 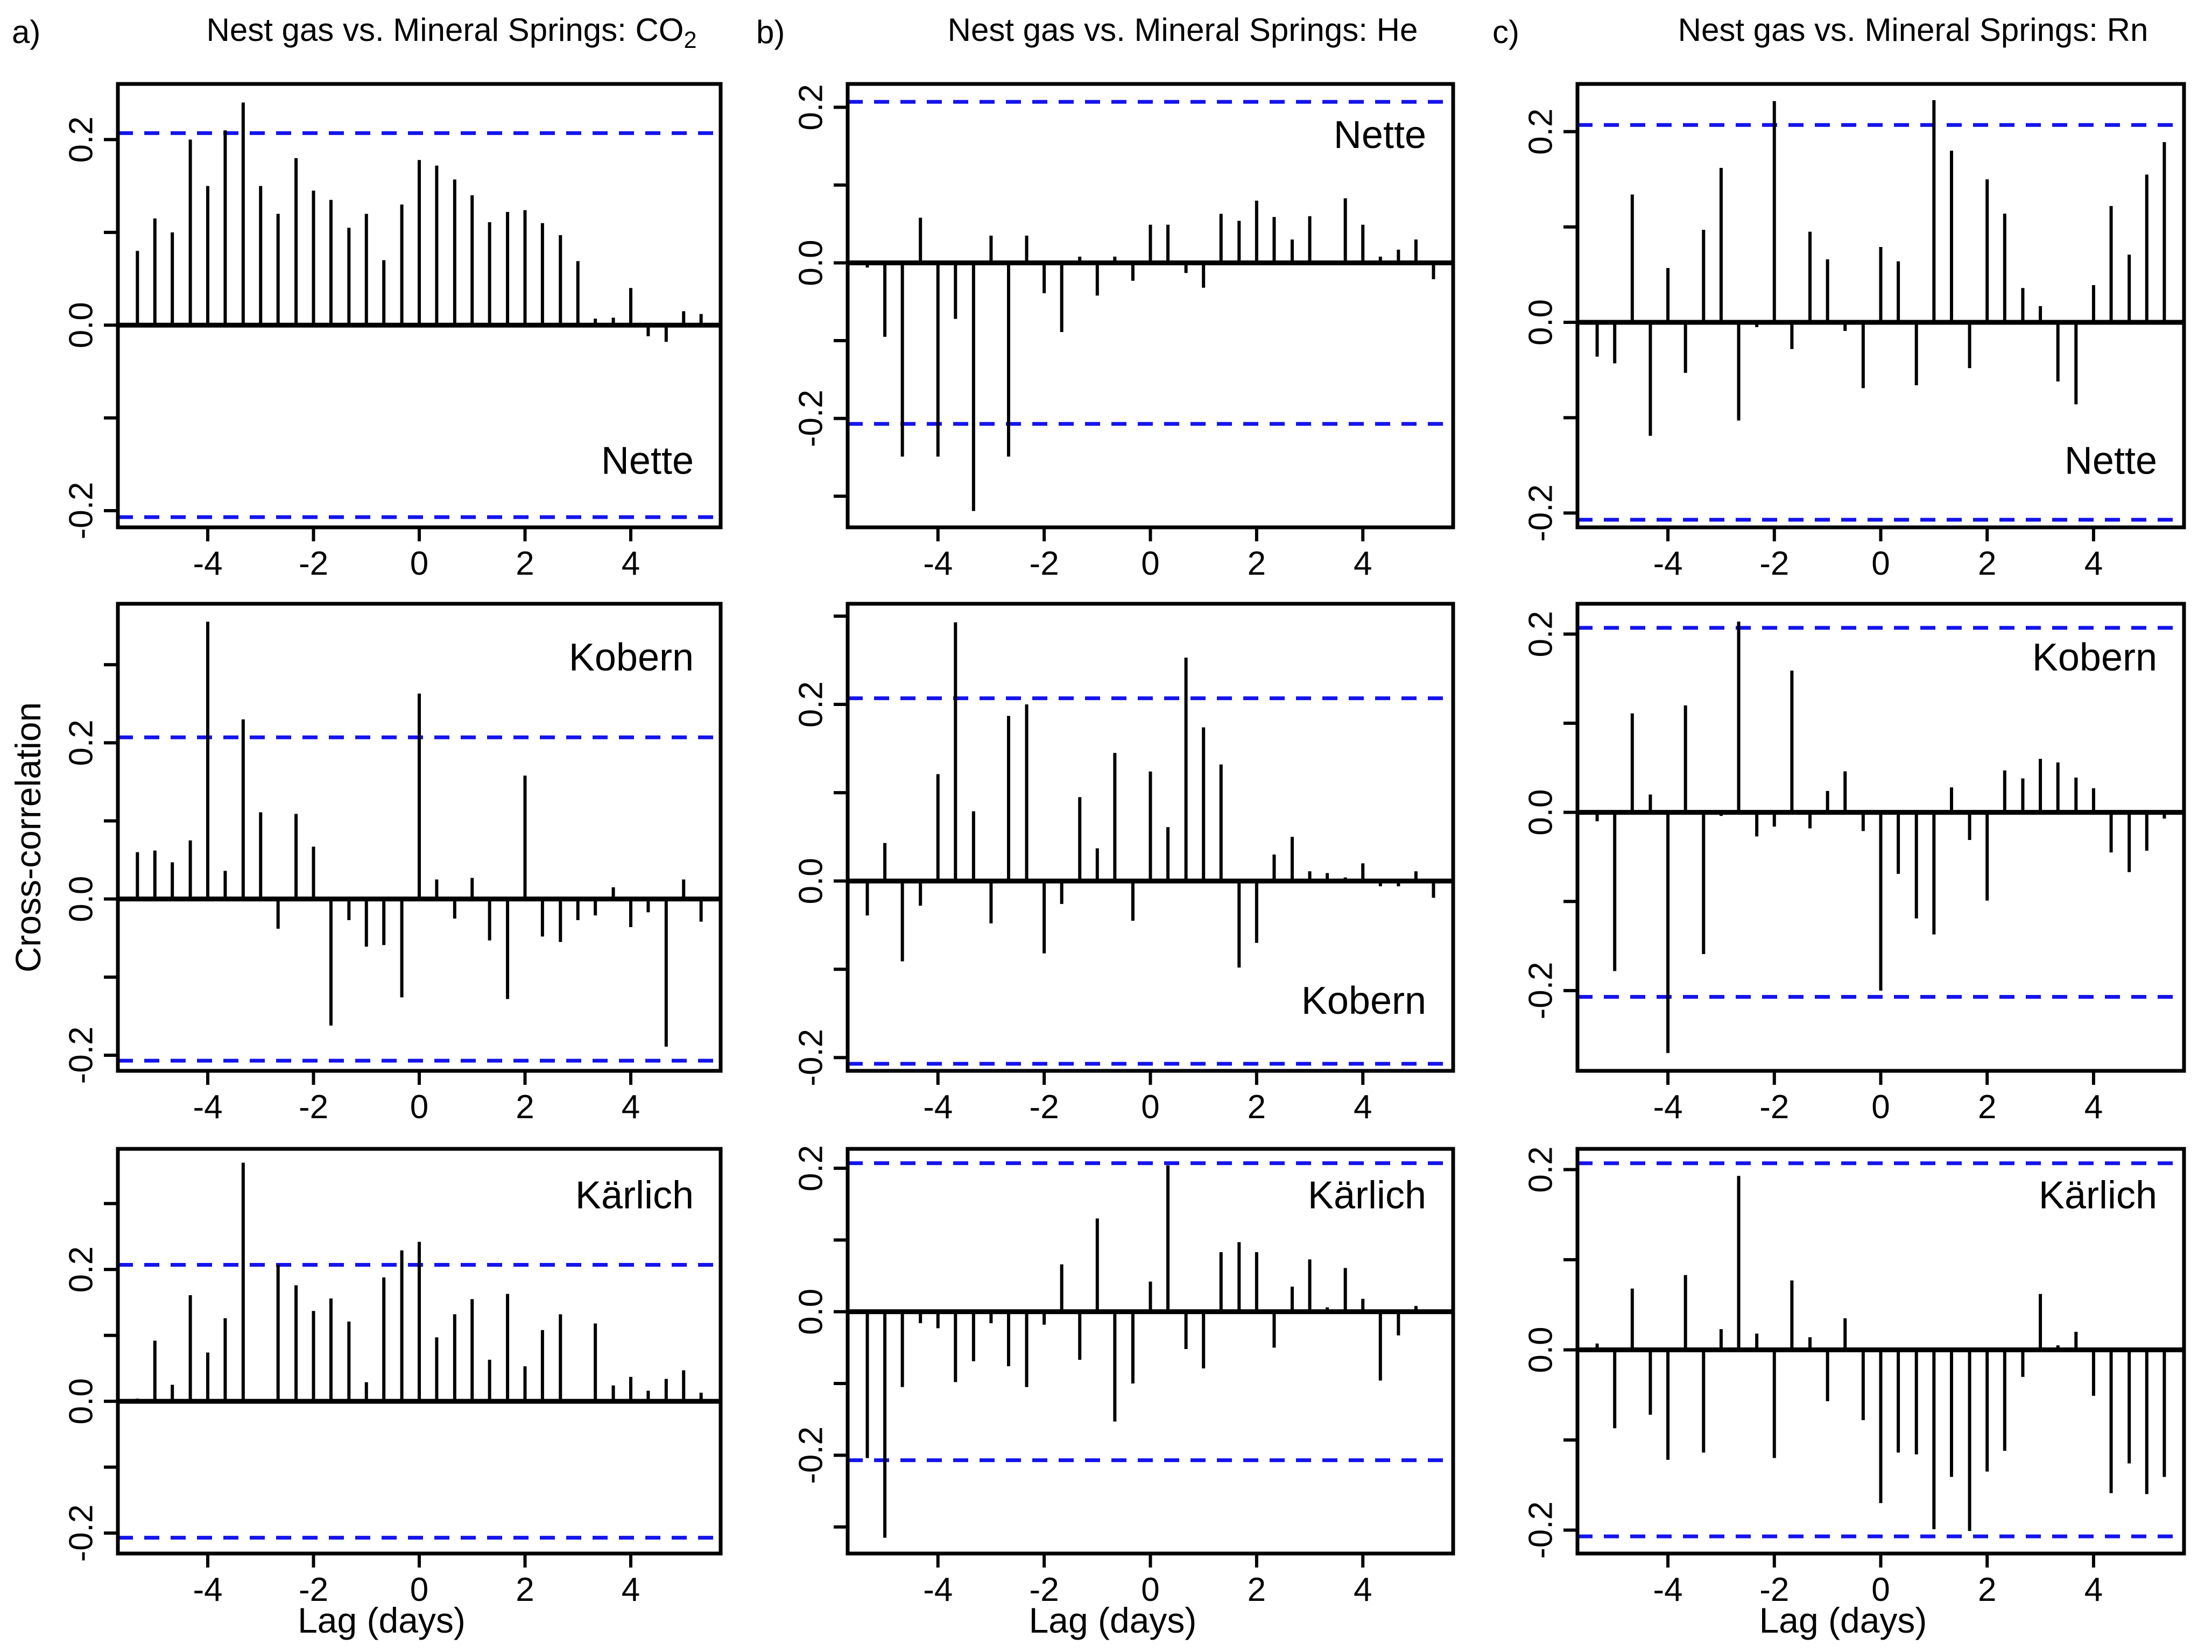 I want to click on panel-letter-a: a), so click(x=26, y=32).